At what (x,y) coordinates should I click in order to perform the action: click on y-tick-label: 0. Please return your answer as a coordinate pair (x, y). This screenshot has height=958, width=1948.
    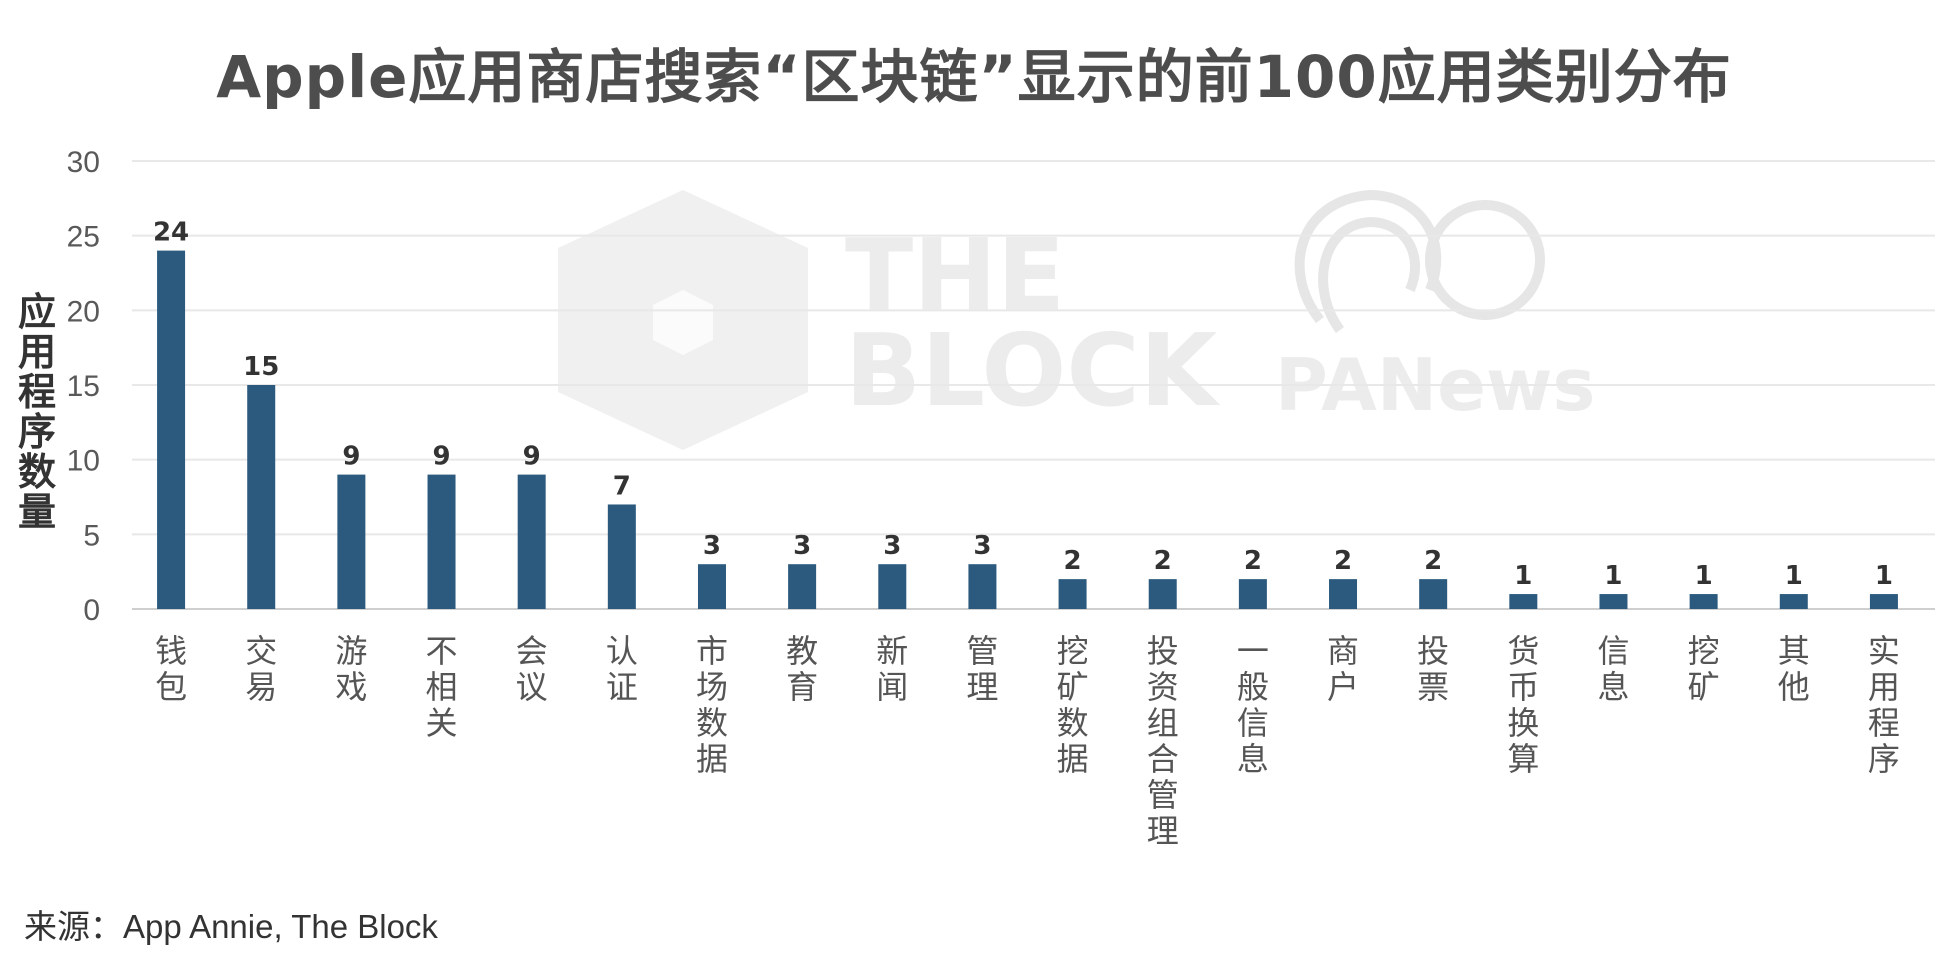
    Looking at the image, I should click on (91, 610).